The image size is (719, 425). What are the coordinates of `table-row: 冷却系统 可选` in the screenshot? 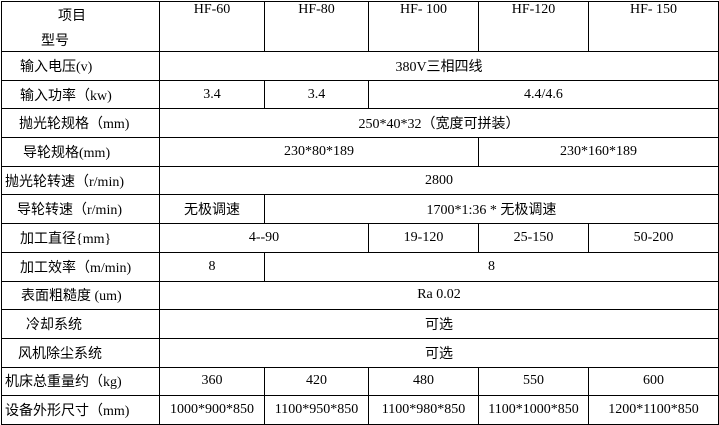 It's located at (360, 324).